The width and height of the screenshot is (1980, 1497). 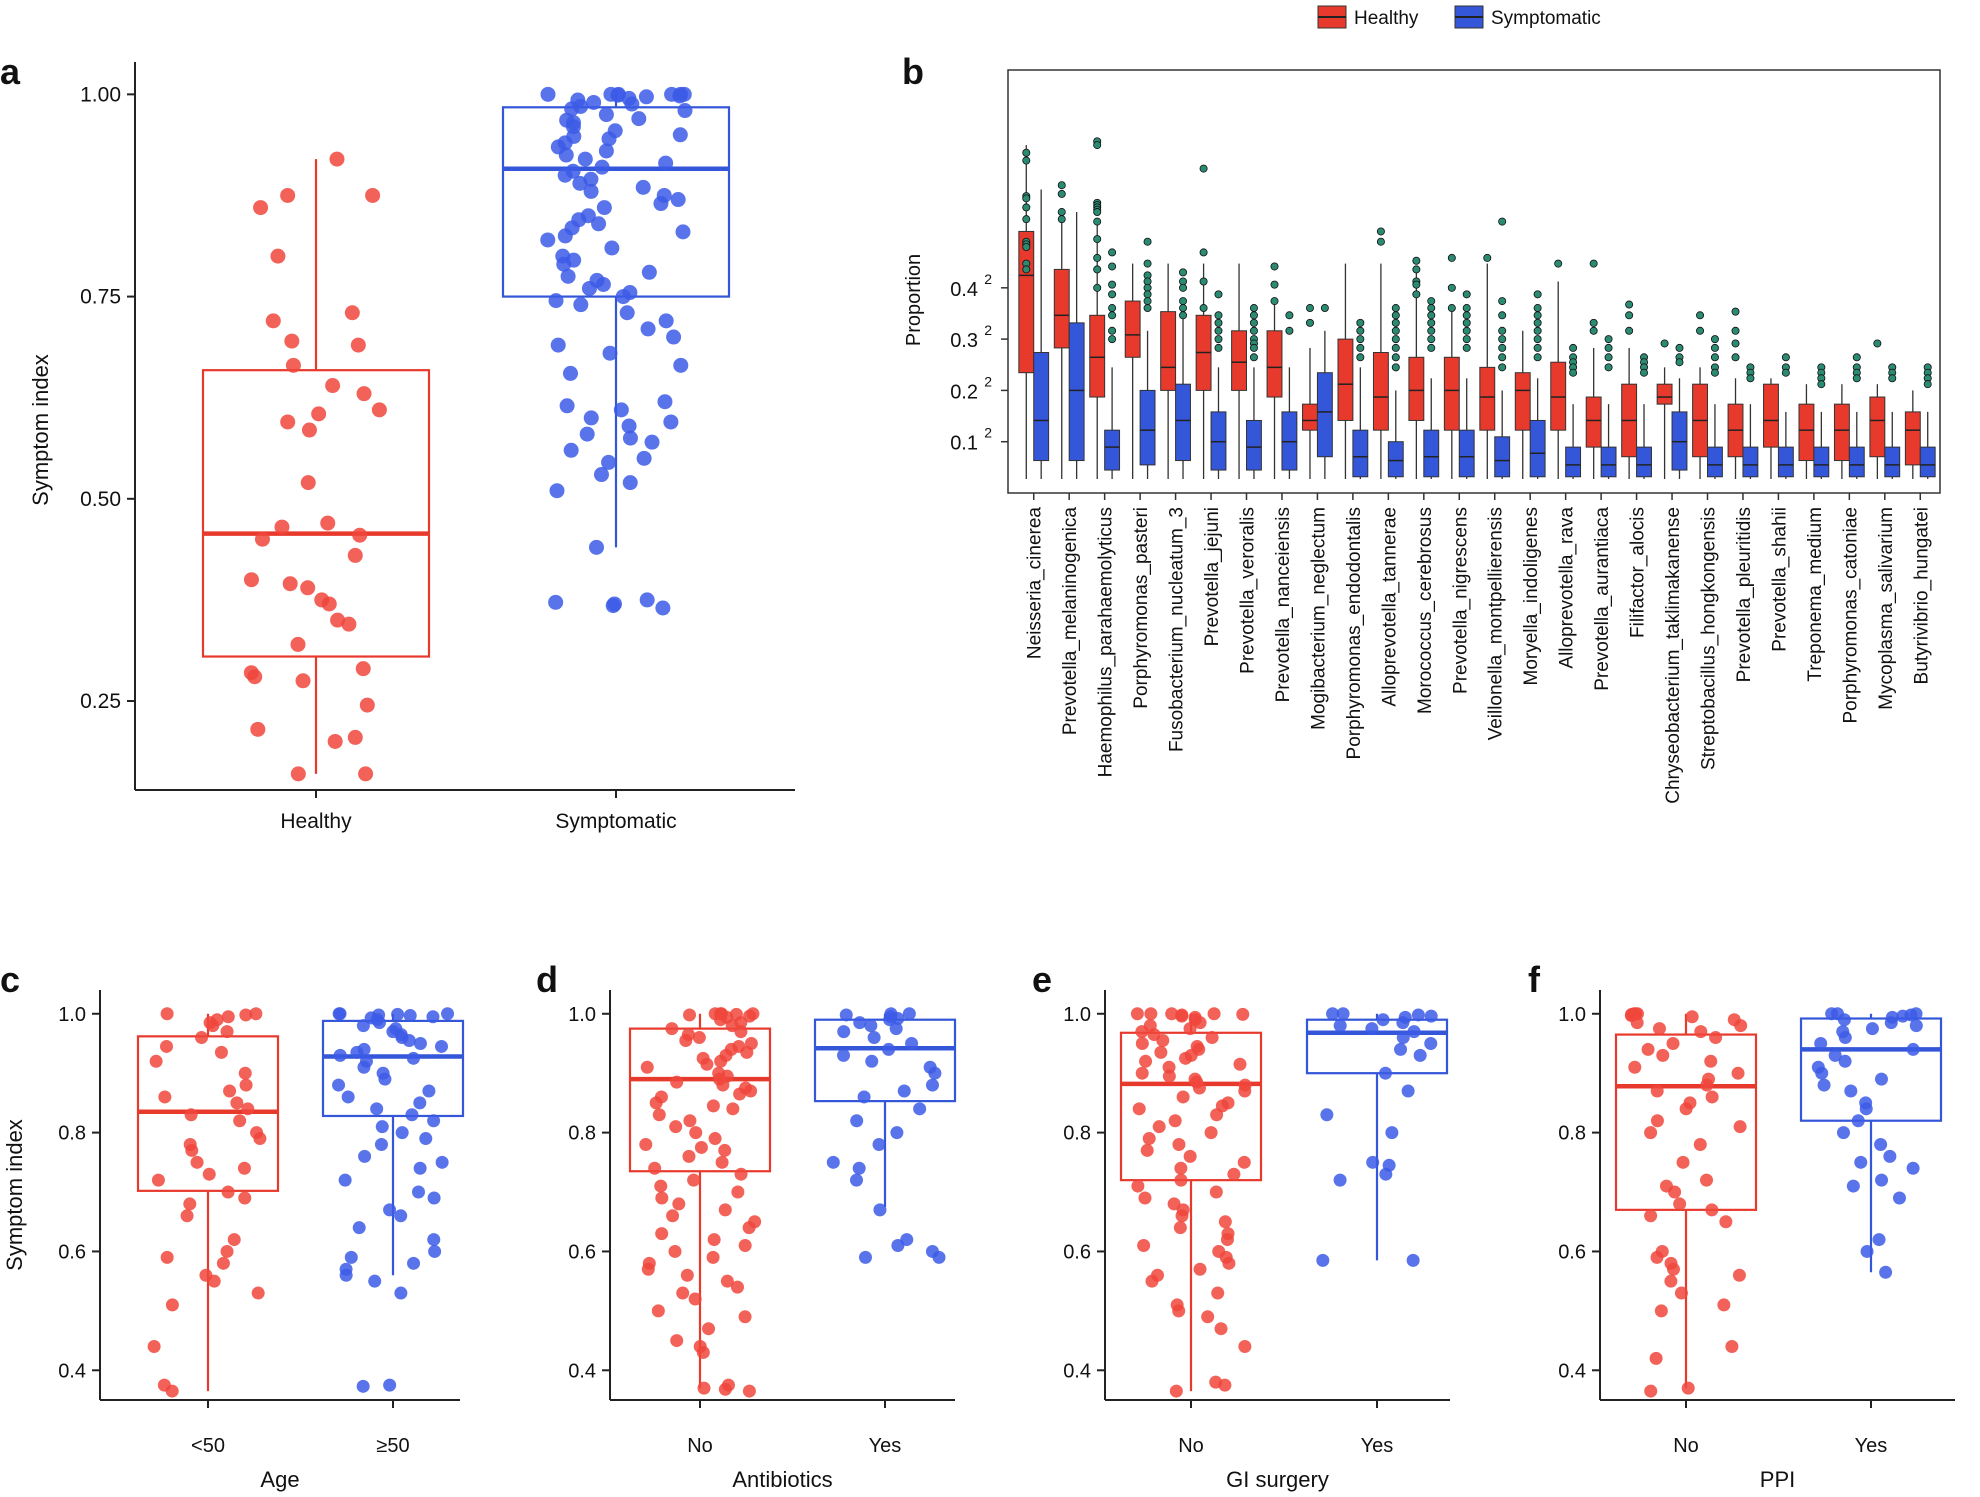 I want to click on y-axis-title: Proportion, so click(x=914, y=300).